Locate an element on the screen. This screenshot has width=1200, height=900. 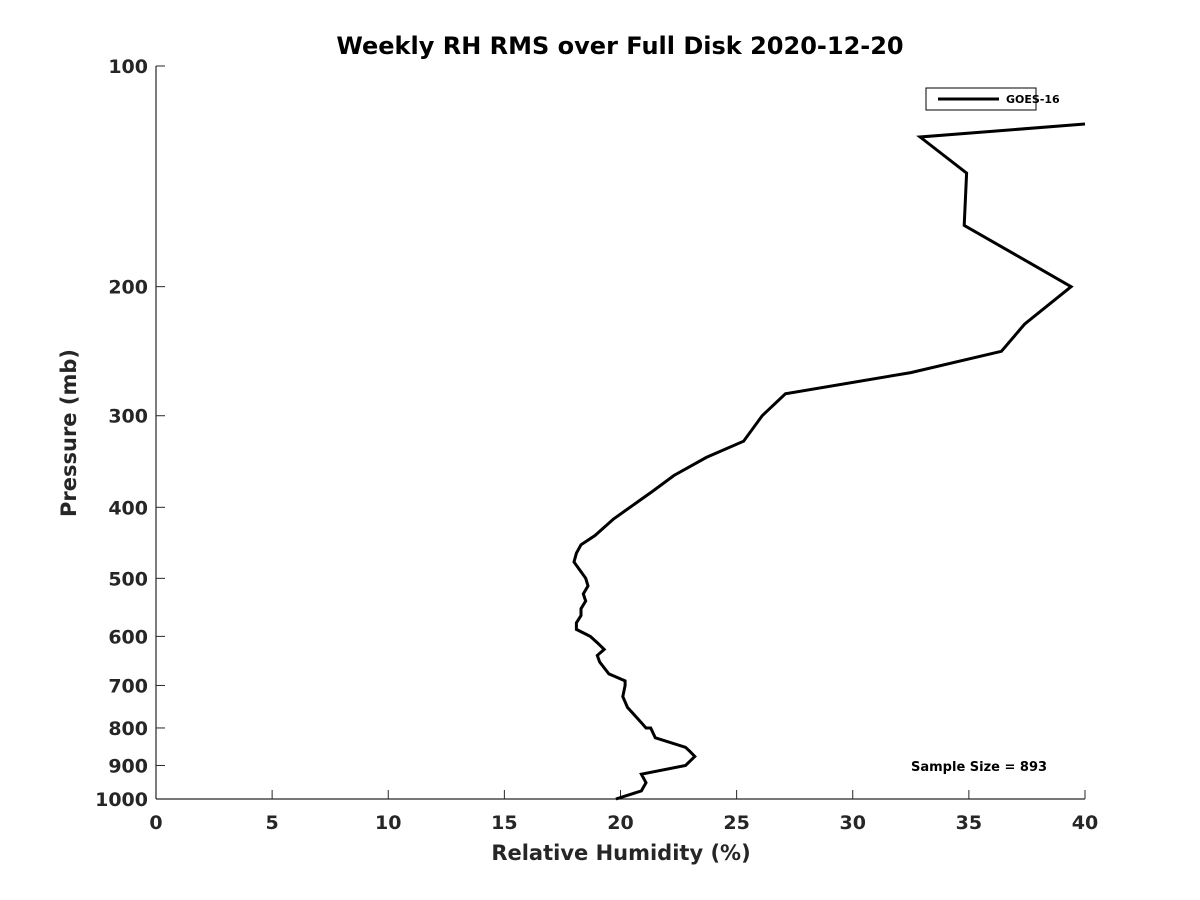
sample-size-annotation: Sample Size = 893 is located at coordinates (979, 767).